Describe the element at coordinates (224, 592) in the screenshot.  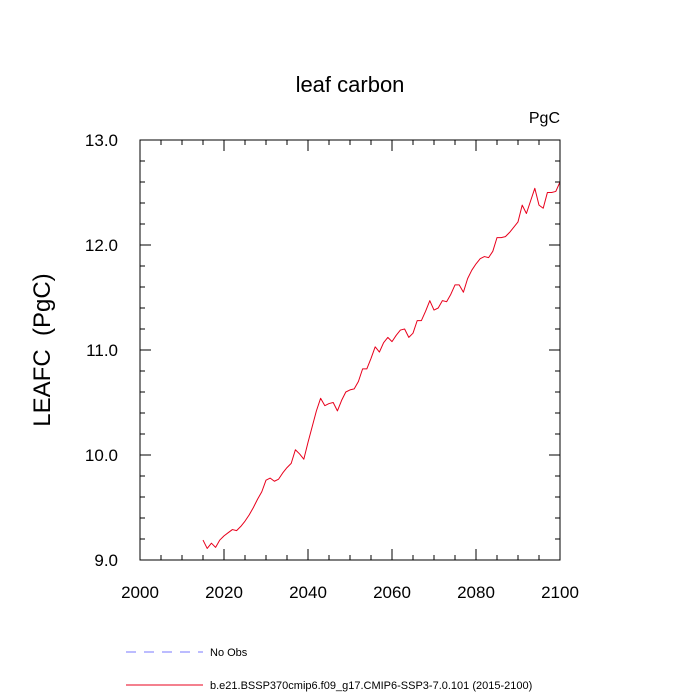
I see `x-tick-label: 2020` at that location.